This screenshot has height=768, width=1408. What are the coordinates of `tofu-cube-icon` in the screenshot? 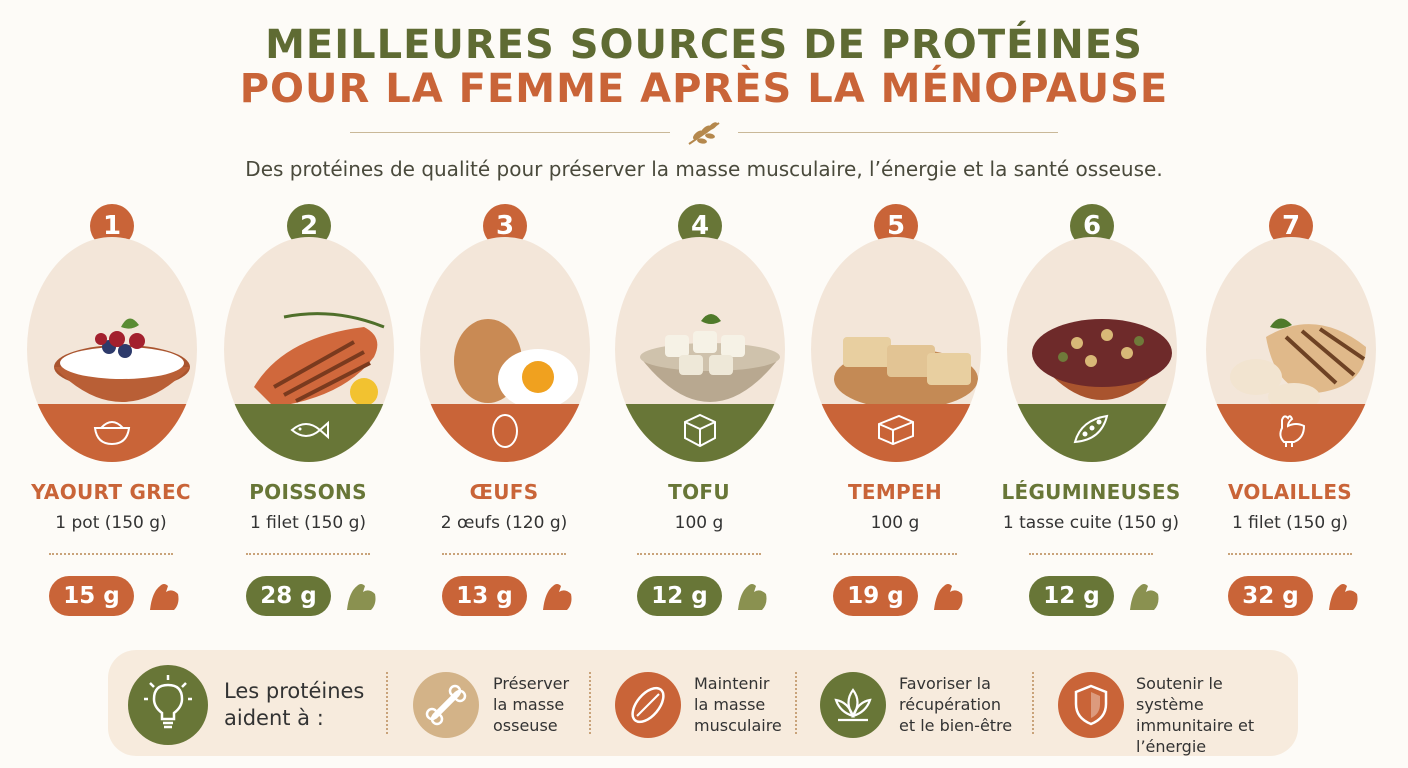 It's located at (700, 430).